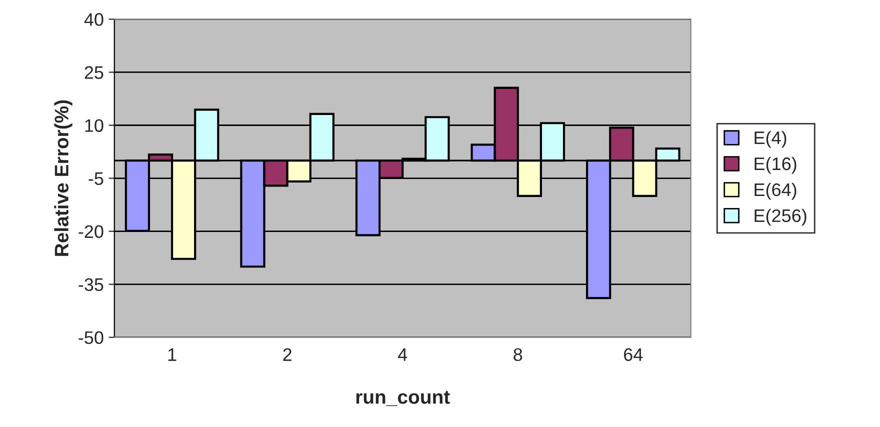 The height and width of the screenshot is (427, 880). Describe the element at coordinates (91, 285) in the screenshot. I see `y-tick-label: -35` at that location.